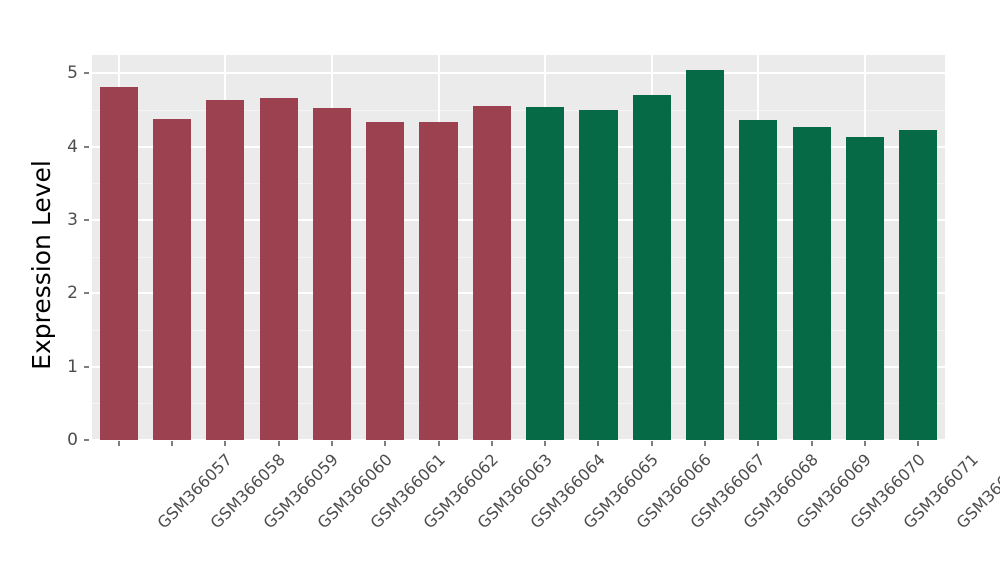 The height and width of the screenshot is (580, 1000). What do you see at coordinates (72, 146) in the screenshot?
I see `y-tick-label: 4` at bounding box center [72, 146].